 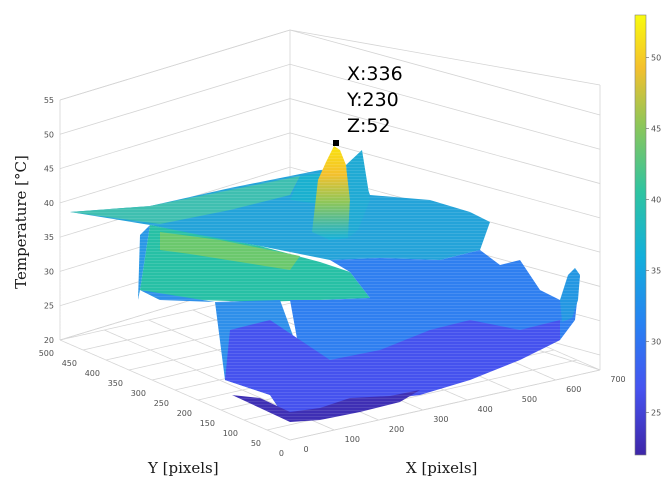 I want to click on colorbar-tick-label: 30, so click(x=656, y=341).